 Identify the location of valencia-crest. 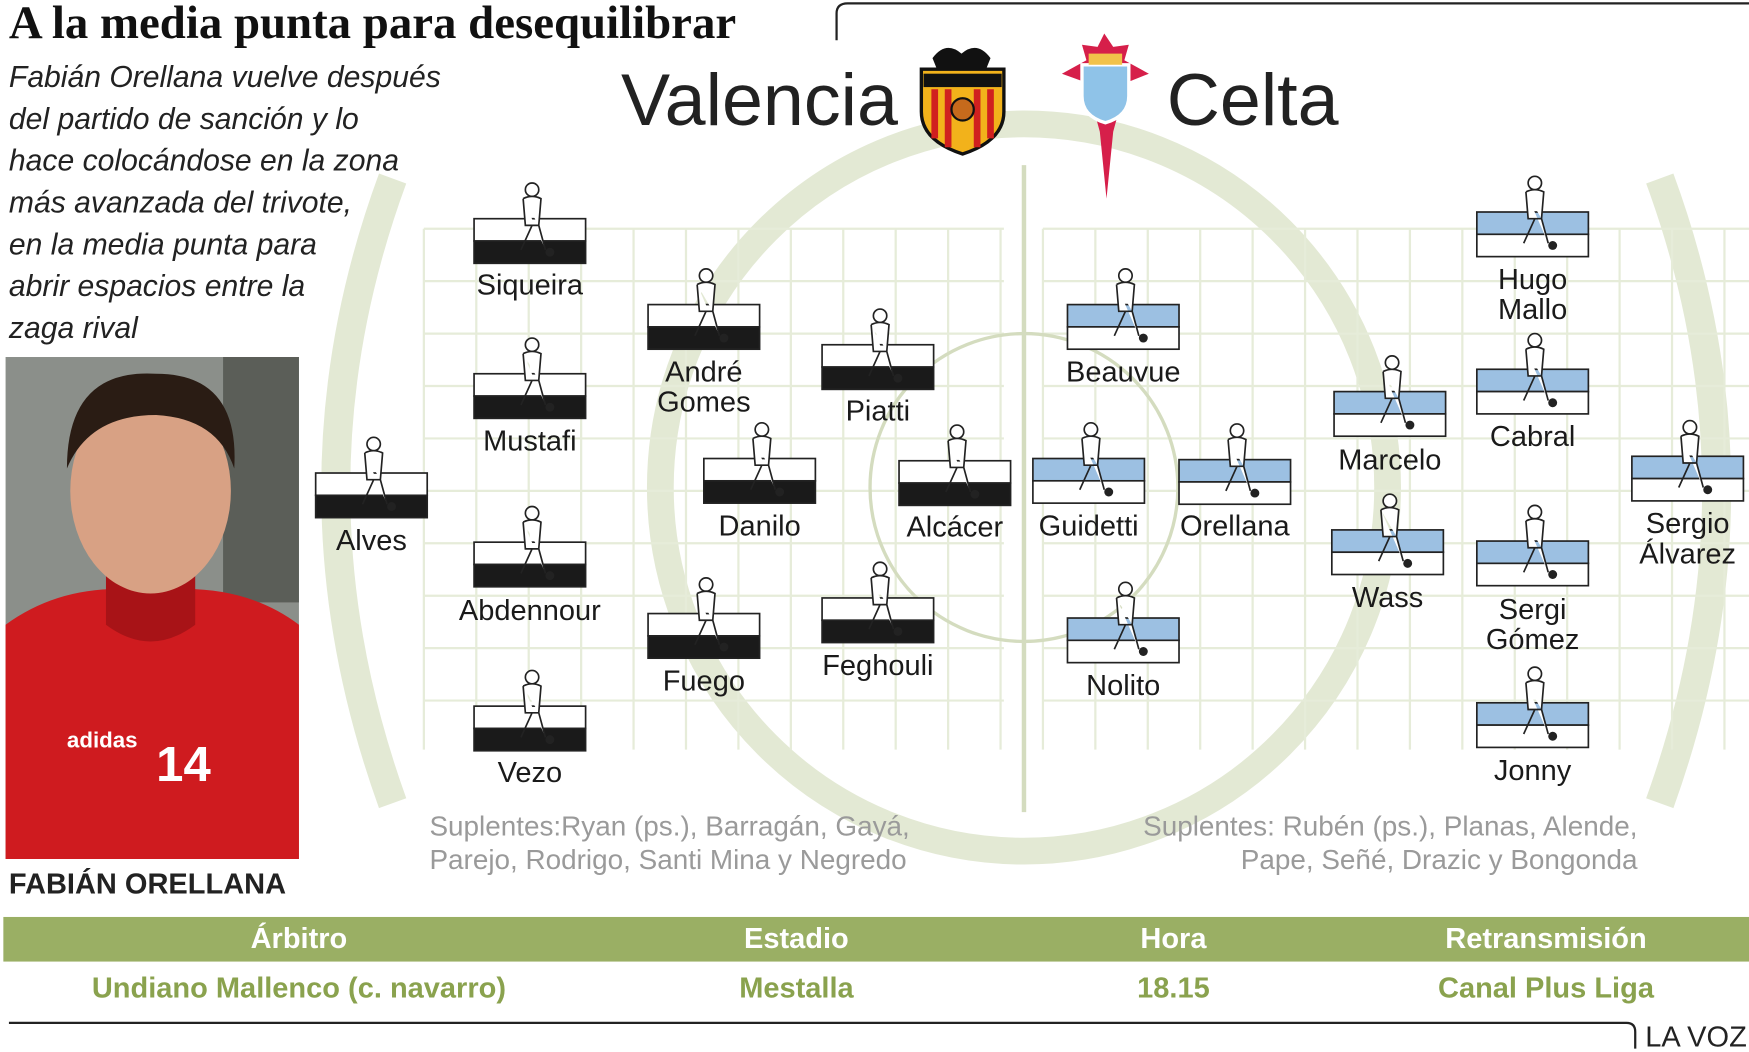
(962, 101).